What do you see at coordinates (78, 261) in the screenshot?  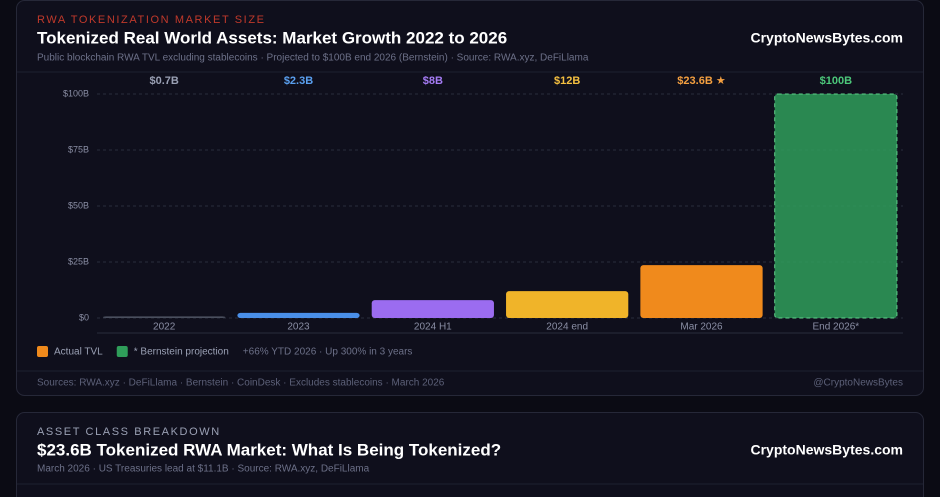 I see `y-tick-label: $25B` at bounding box center [78, 261].